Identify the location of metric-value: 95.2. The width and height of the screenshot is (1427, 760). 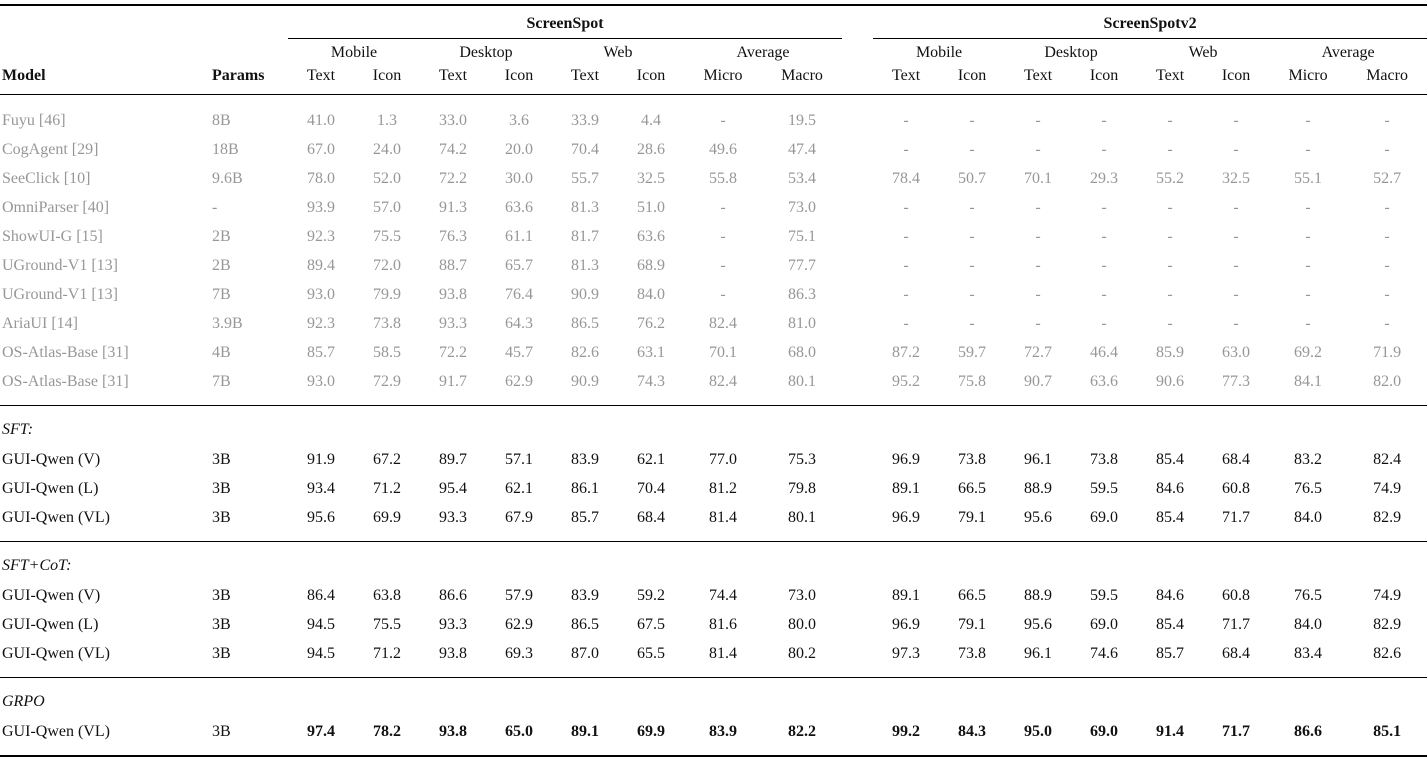
(906, 381).